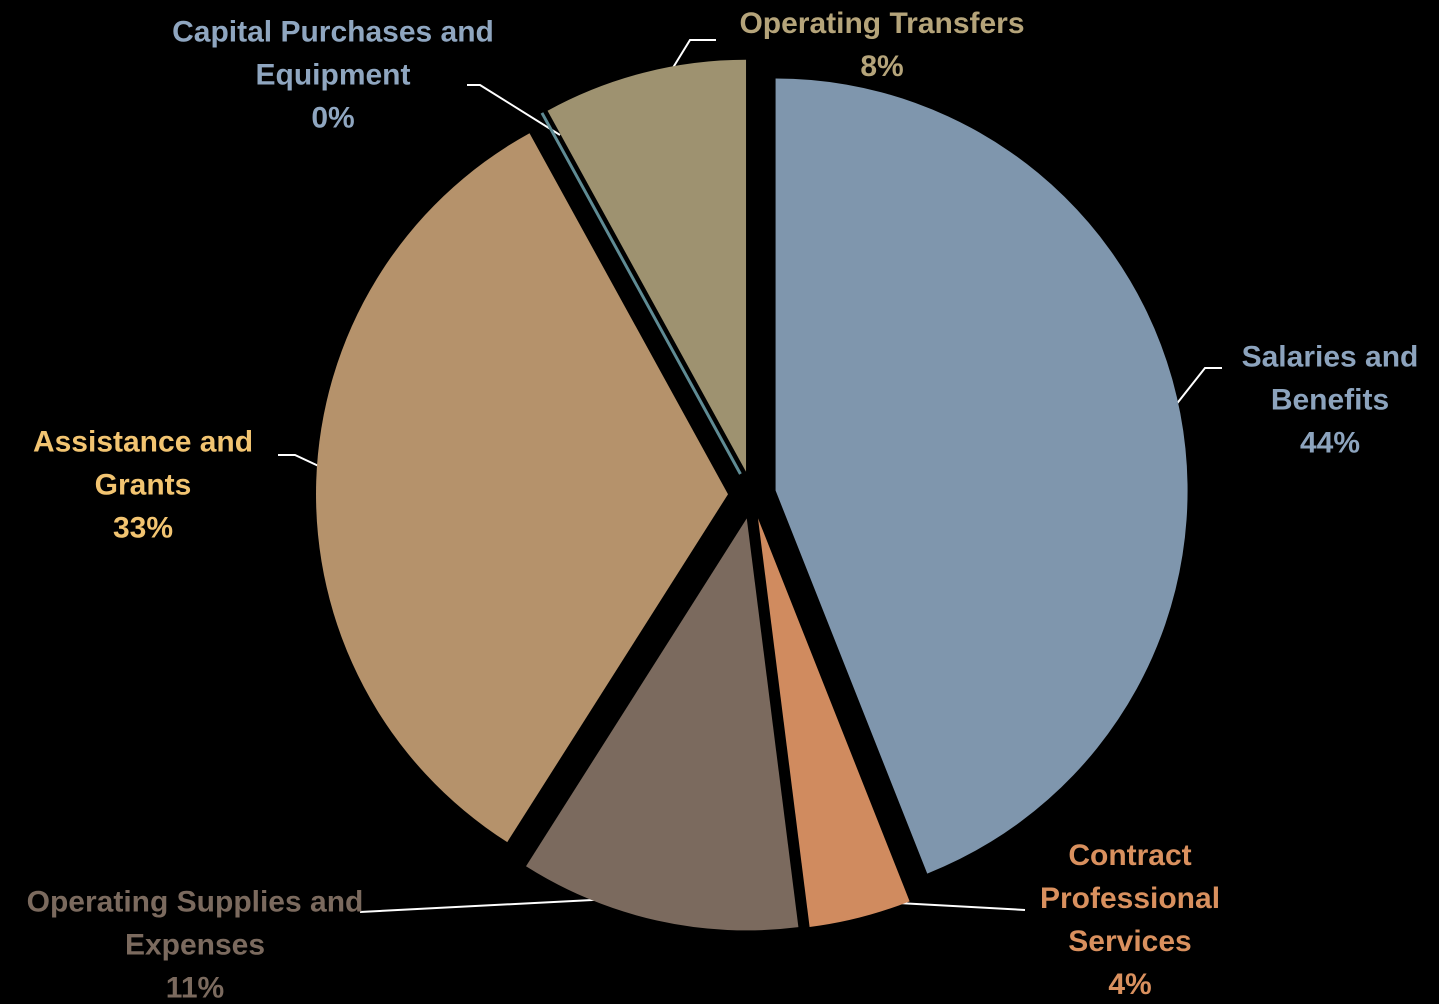 The image size is (1439, 1004). Describe the element at coordinates (195, 923) in the screenshot. I see `category-name: Operating Supplies and Expenses` at that location.